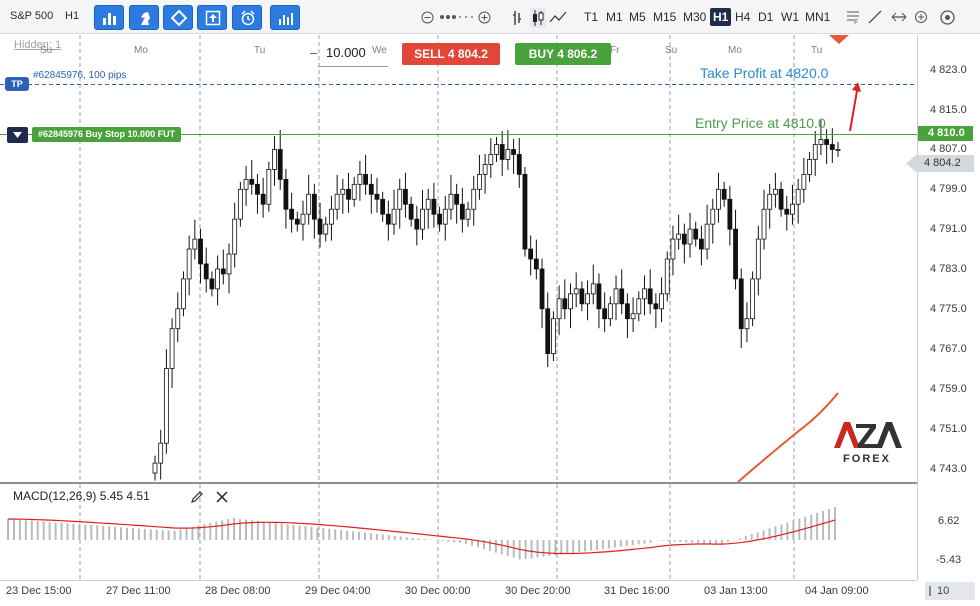 Image resolution: width=980 pixels, height=606 pixels. Describe the element at coordinates (17, 84) in the screenshot. I see `take-profit-tag: TP` at that location.